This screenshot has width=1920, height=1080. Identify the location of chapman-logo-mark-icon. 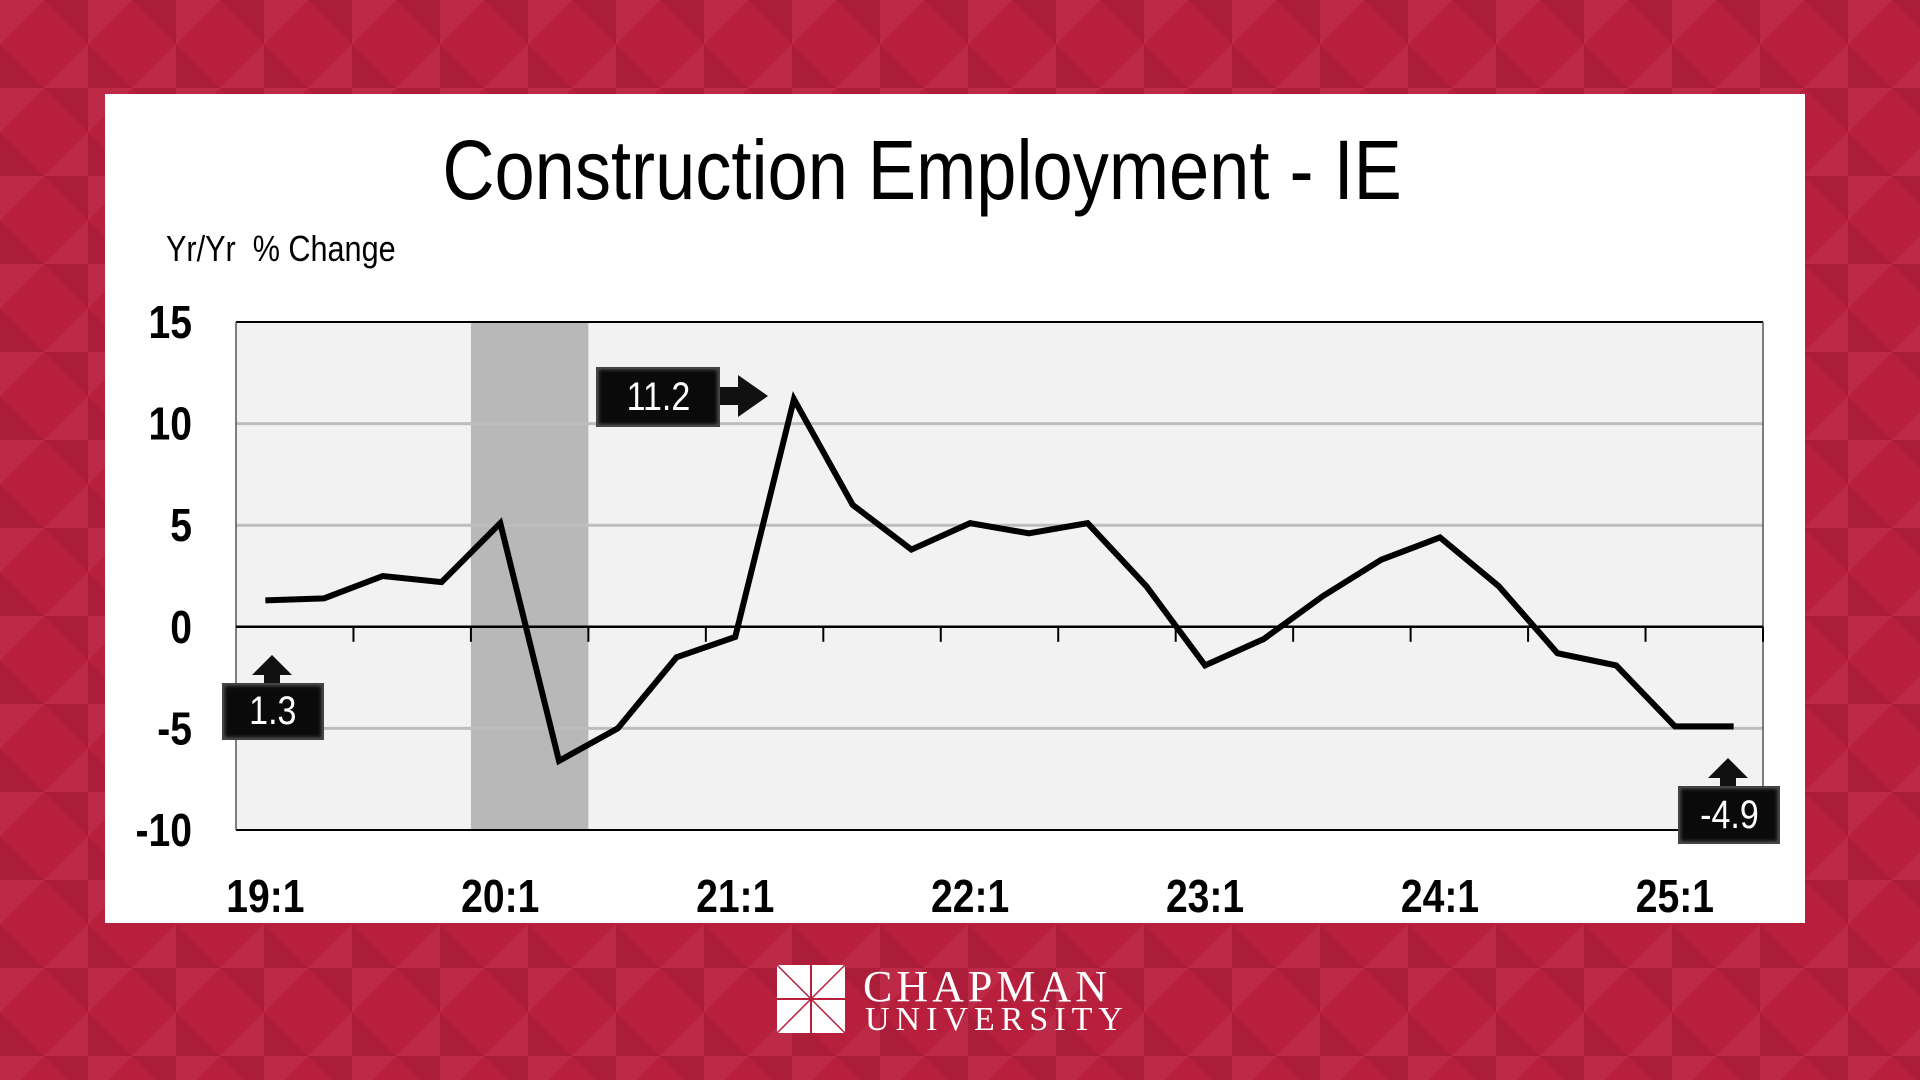
(811, 999).